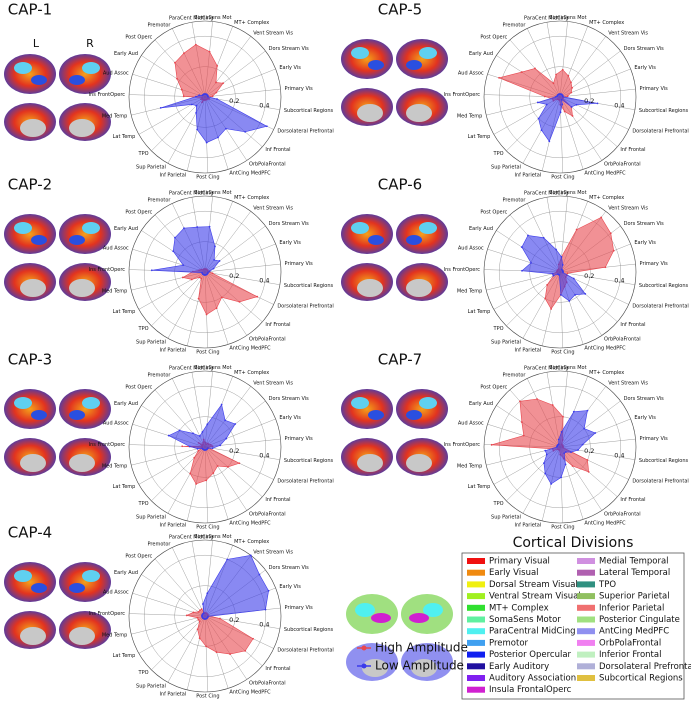 This screenshot has width=691, height=702. What do you see at coordinates (664, 286) in the screenshot?
I see `category-label: Subcortical Regions` at bounding box center [664, 286].